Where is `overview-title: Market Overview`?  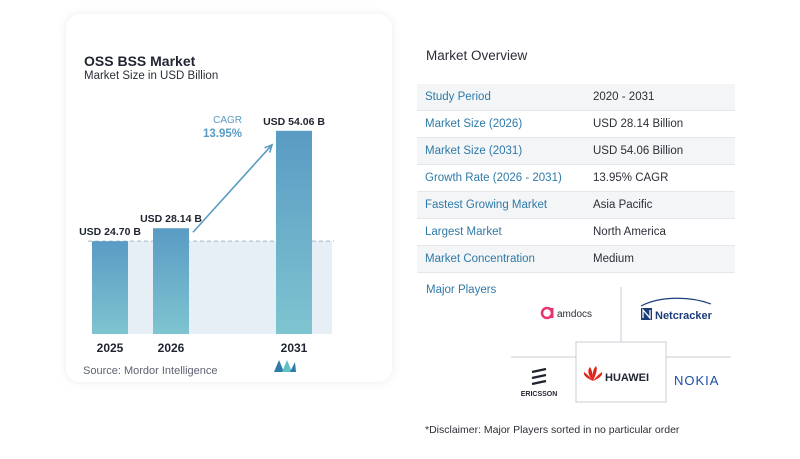 overview-title: Market Overview is located at coordinates (477, 55).